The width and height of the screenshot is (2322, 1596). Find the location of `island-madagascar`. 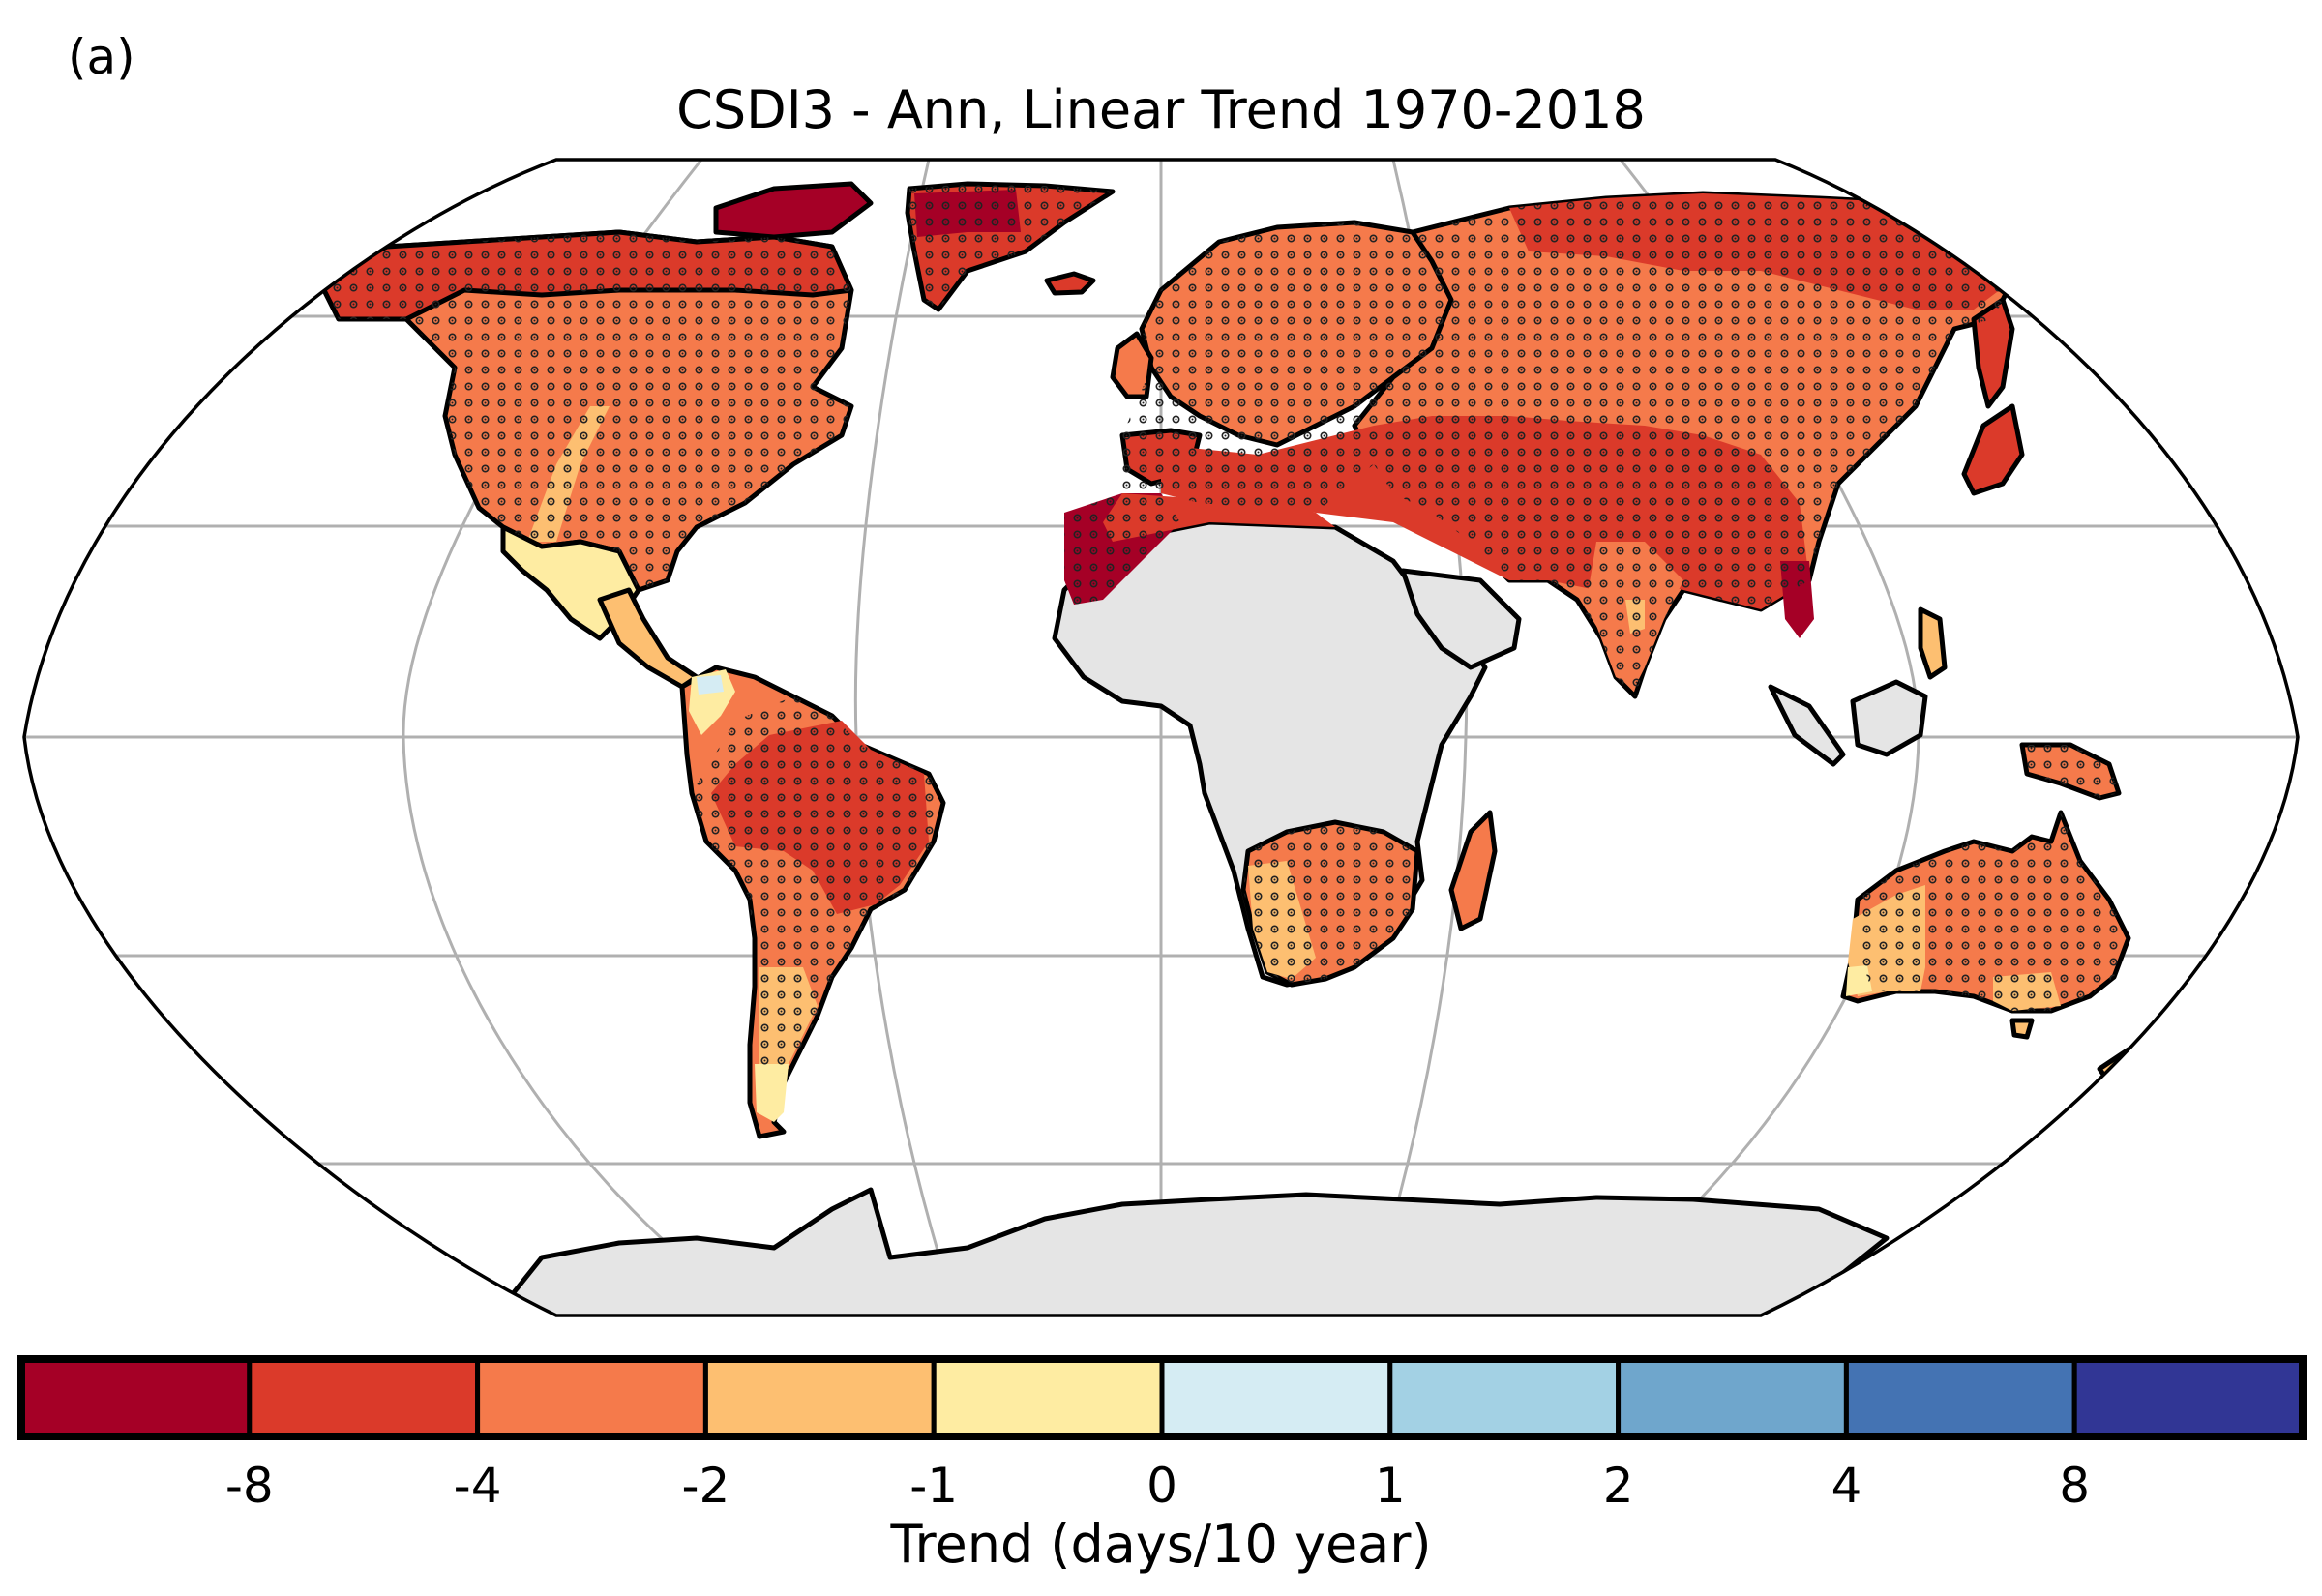

island-madagascar is located at coordinates (1473, 870).